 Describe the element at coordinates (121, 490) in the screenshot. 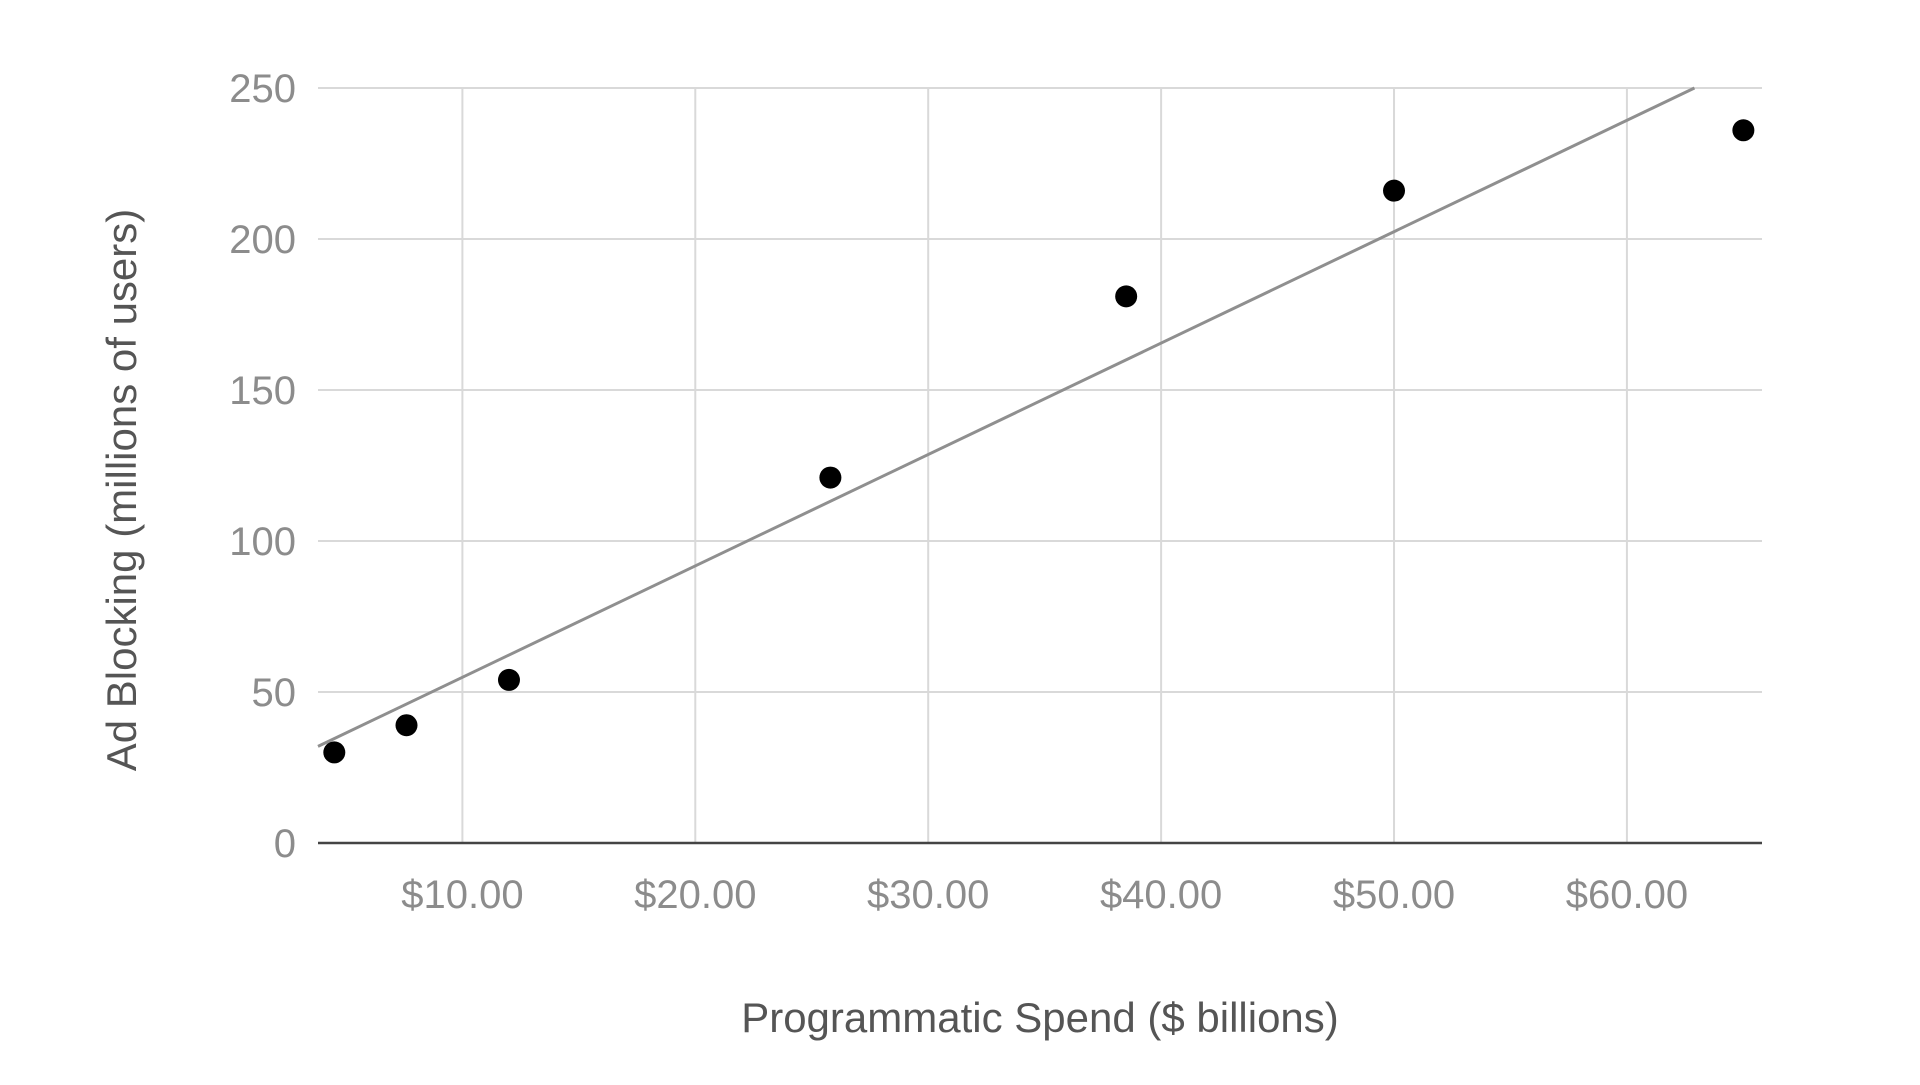

I see `y-axis-title: Ad Blocking (millions of users)` at that location.